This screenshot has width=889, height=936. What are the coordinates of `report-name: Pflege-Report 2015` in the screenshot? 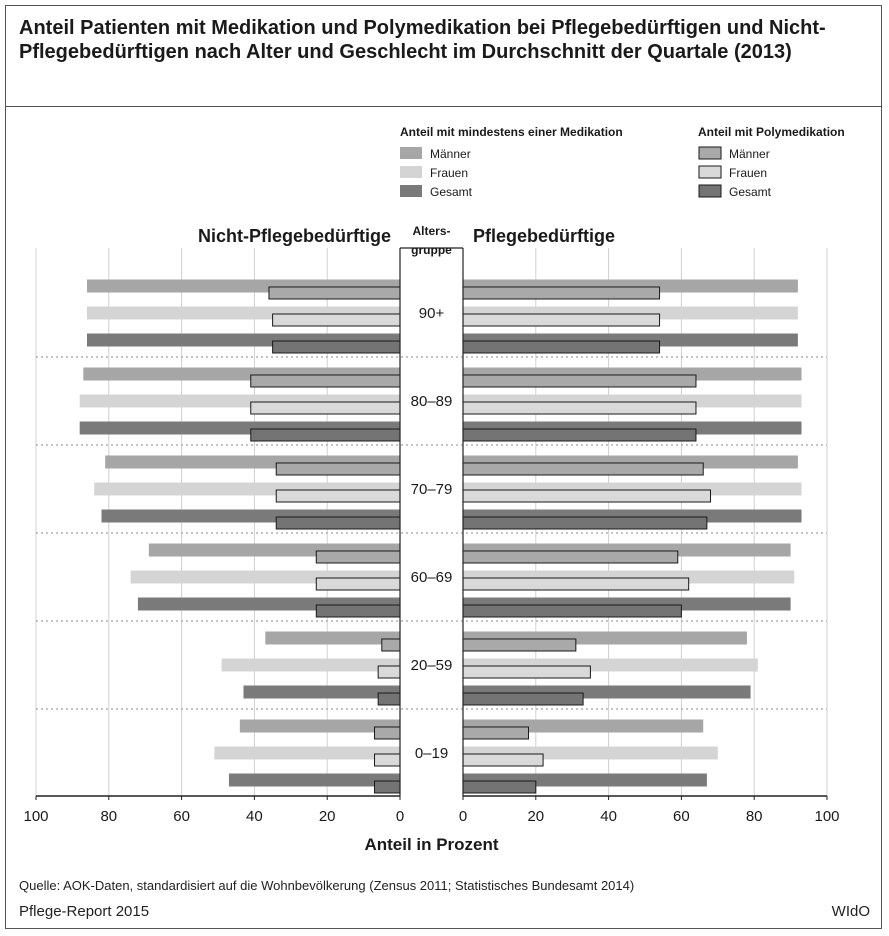 It's located at (84, 911).